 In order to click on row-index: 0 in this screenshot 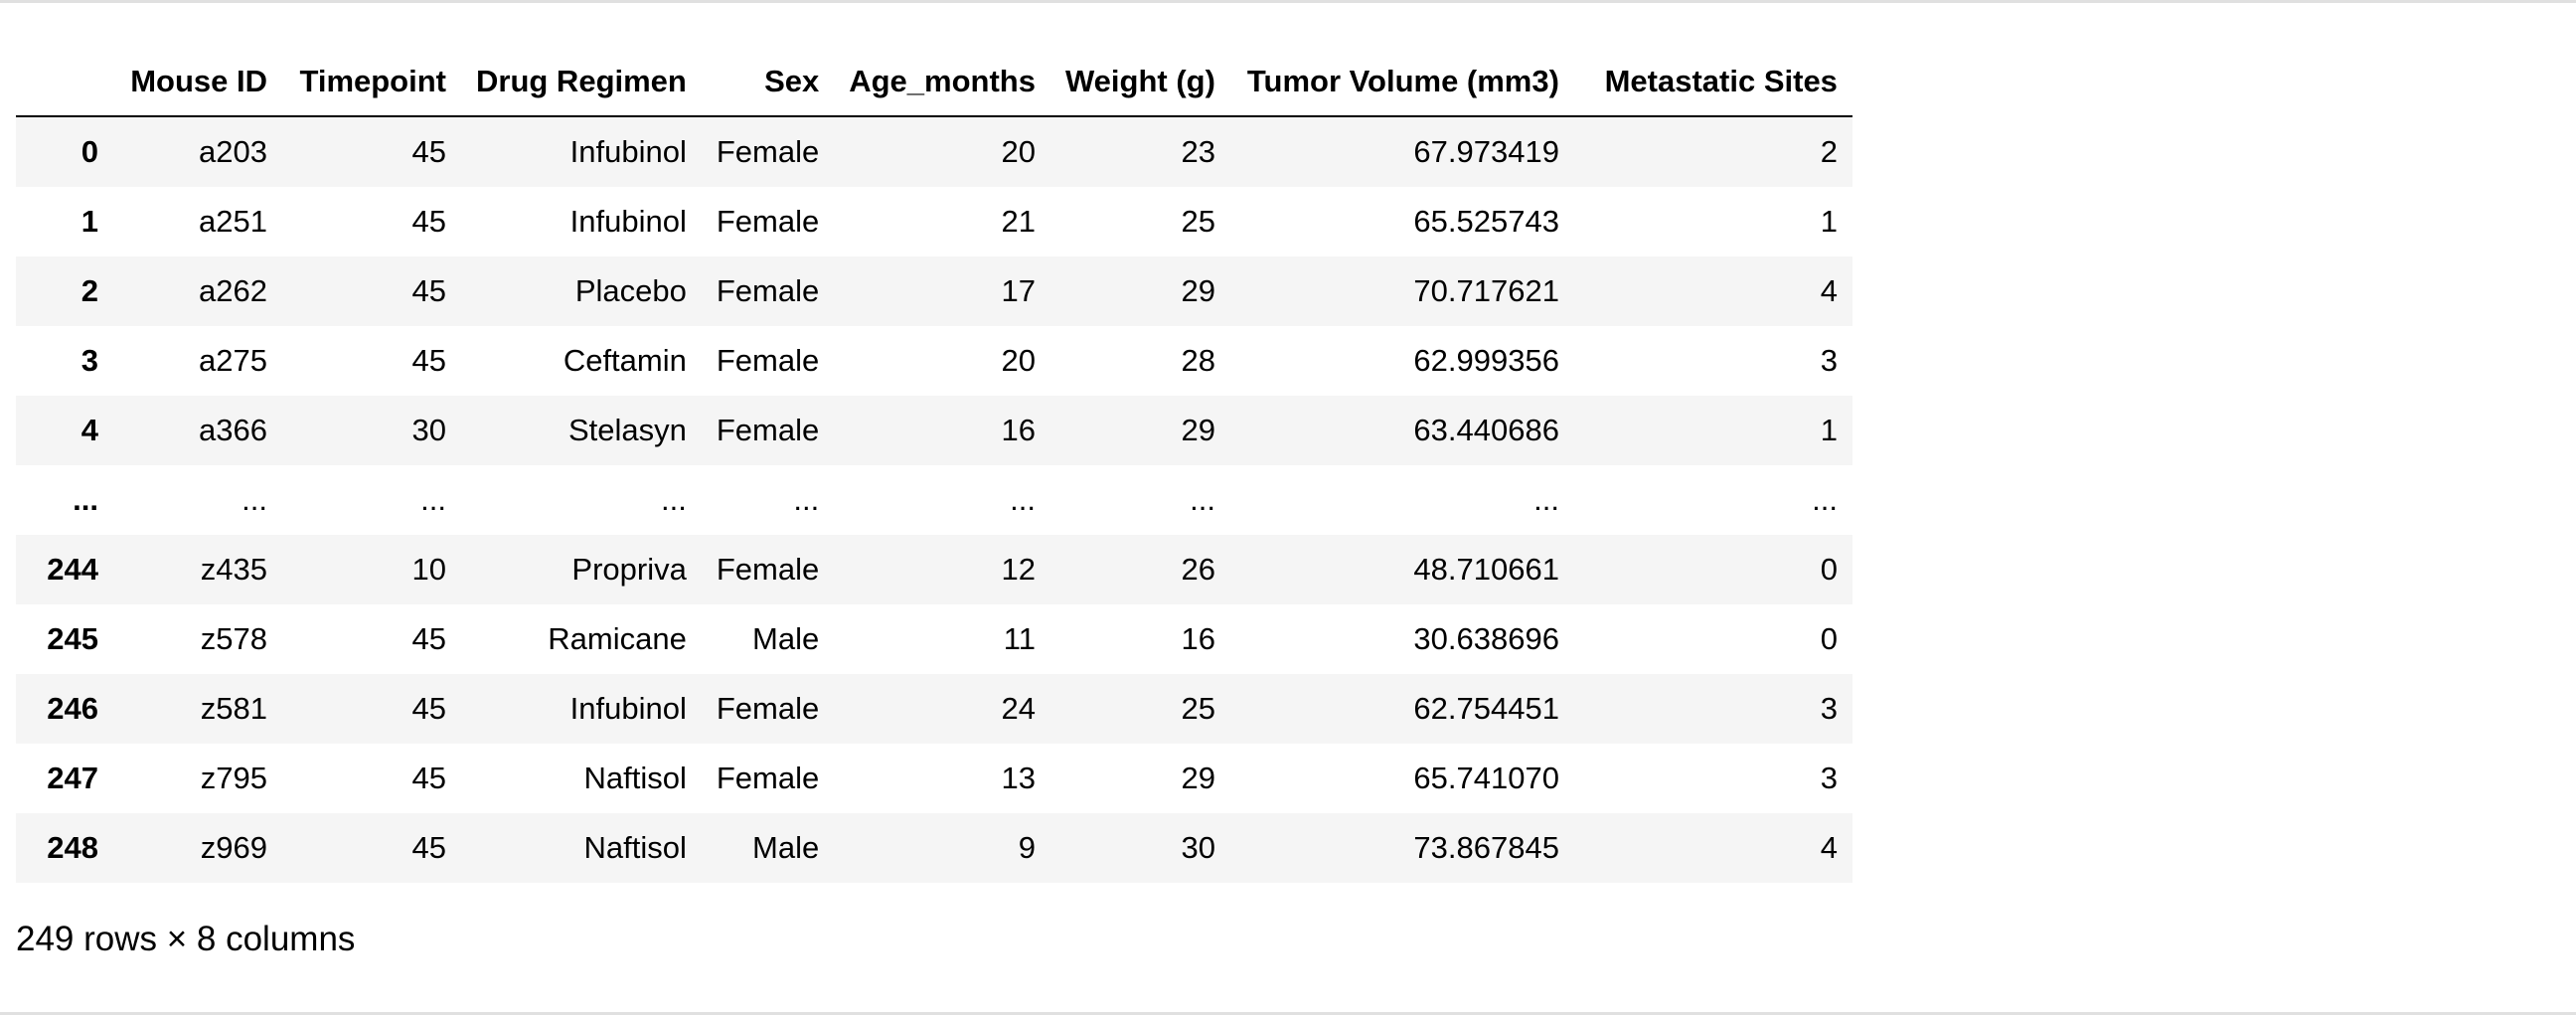, I will do `click(89, 151)`.